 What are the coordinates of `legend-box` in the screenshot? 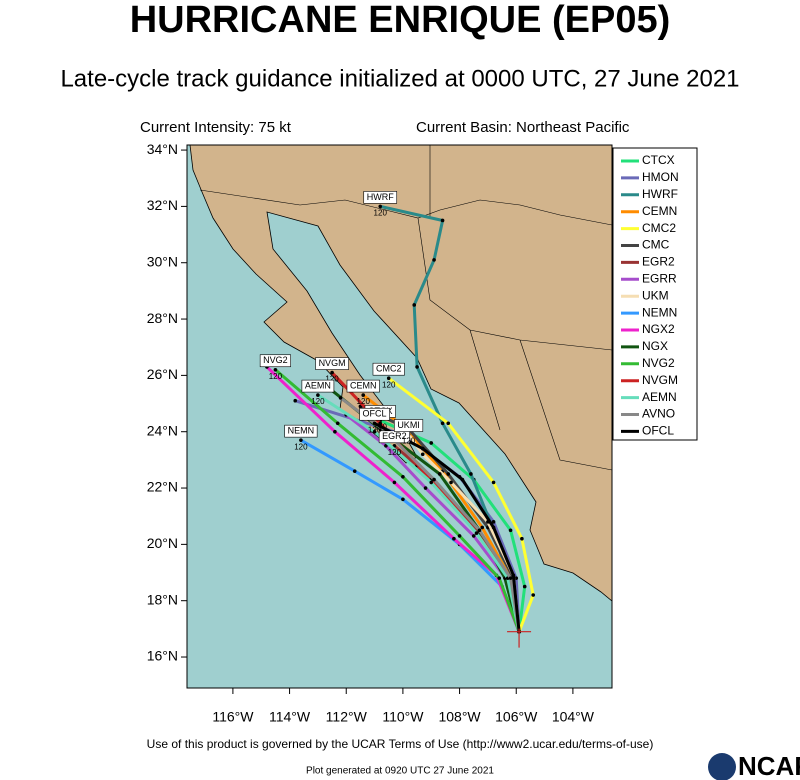 It's located at (655, 294).